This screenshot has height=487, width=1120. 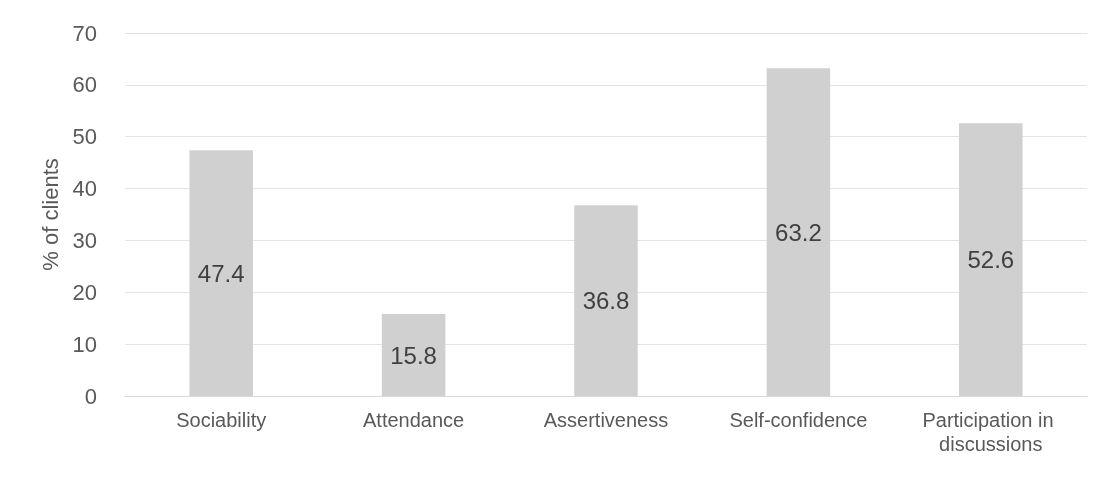 What do you see at coordinates (413, 355) in the screenshot?
I see `data-label: 15.8` at bounding box center [413, 355].